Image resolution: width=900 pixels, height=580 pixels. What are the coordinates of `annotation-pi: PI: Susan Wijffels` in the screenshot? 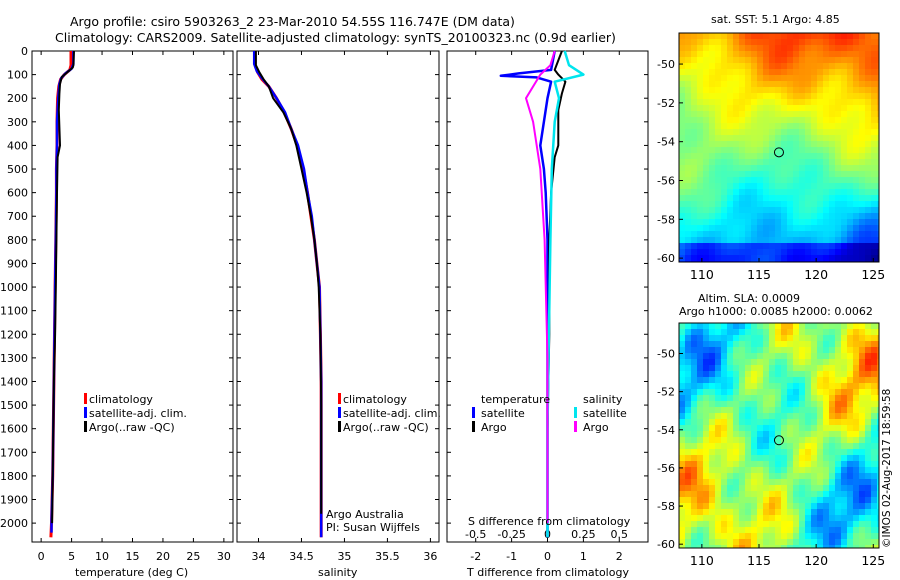 It's located at (373, 527).